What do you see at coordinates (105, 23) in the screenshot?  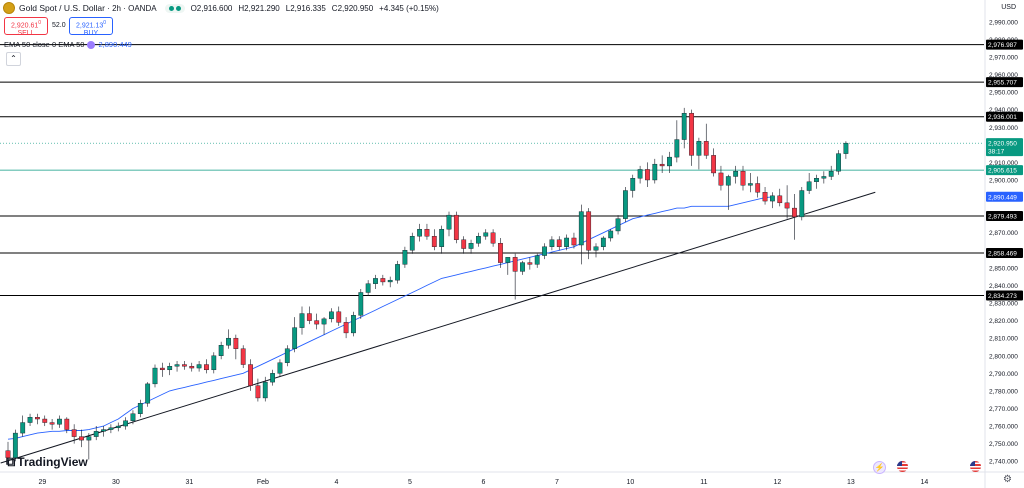 I see `buy-price-sup: 0` at bounding box center [105, 23].